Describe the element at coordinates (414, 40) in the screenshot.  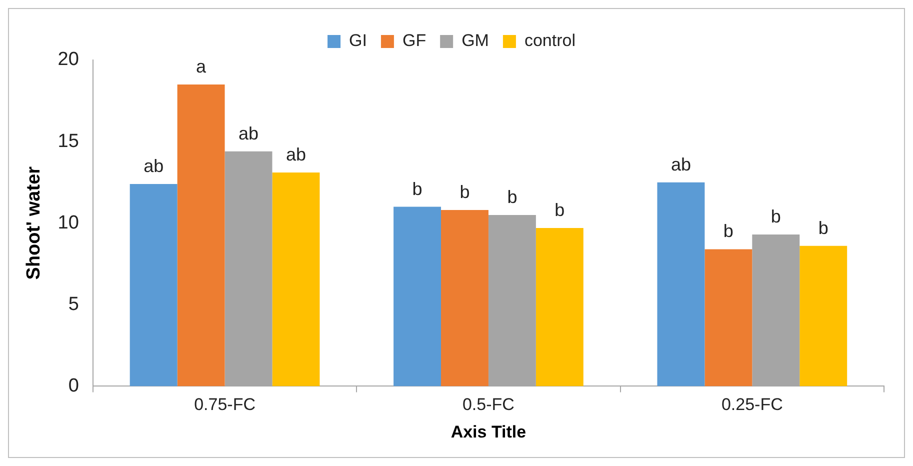
I see `legend-label: GF` at that location.